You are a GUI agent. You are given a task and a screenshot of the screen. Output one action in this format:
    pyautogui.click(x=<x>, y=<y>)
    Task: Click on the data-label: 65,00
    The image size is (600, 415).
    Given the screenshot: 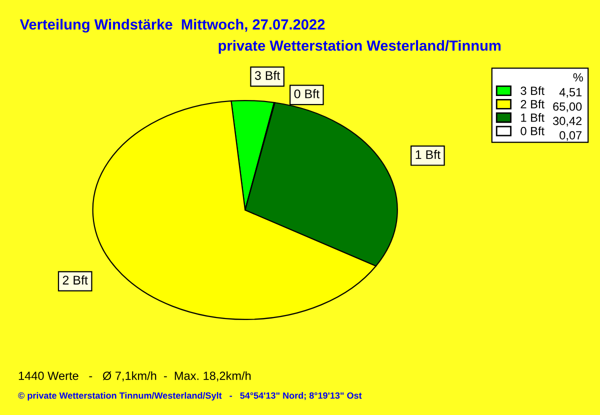 What is the action you would take?
    pyautogui.click(x=567, y=107)
    